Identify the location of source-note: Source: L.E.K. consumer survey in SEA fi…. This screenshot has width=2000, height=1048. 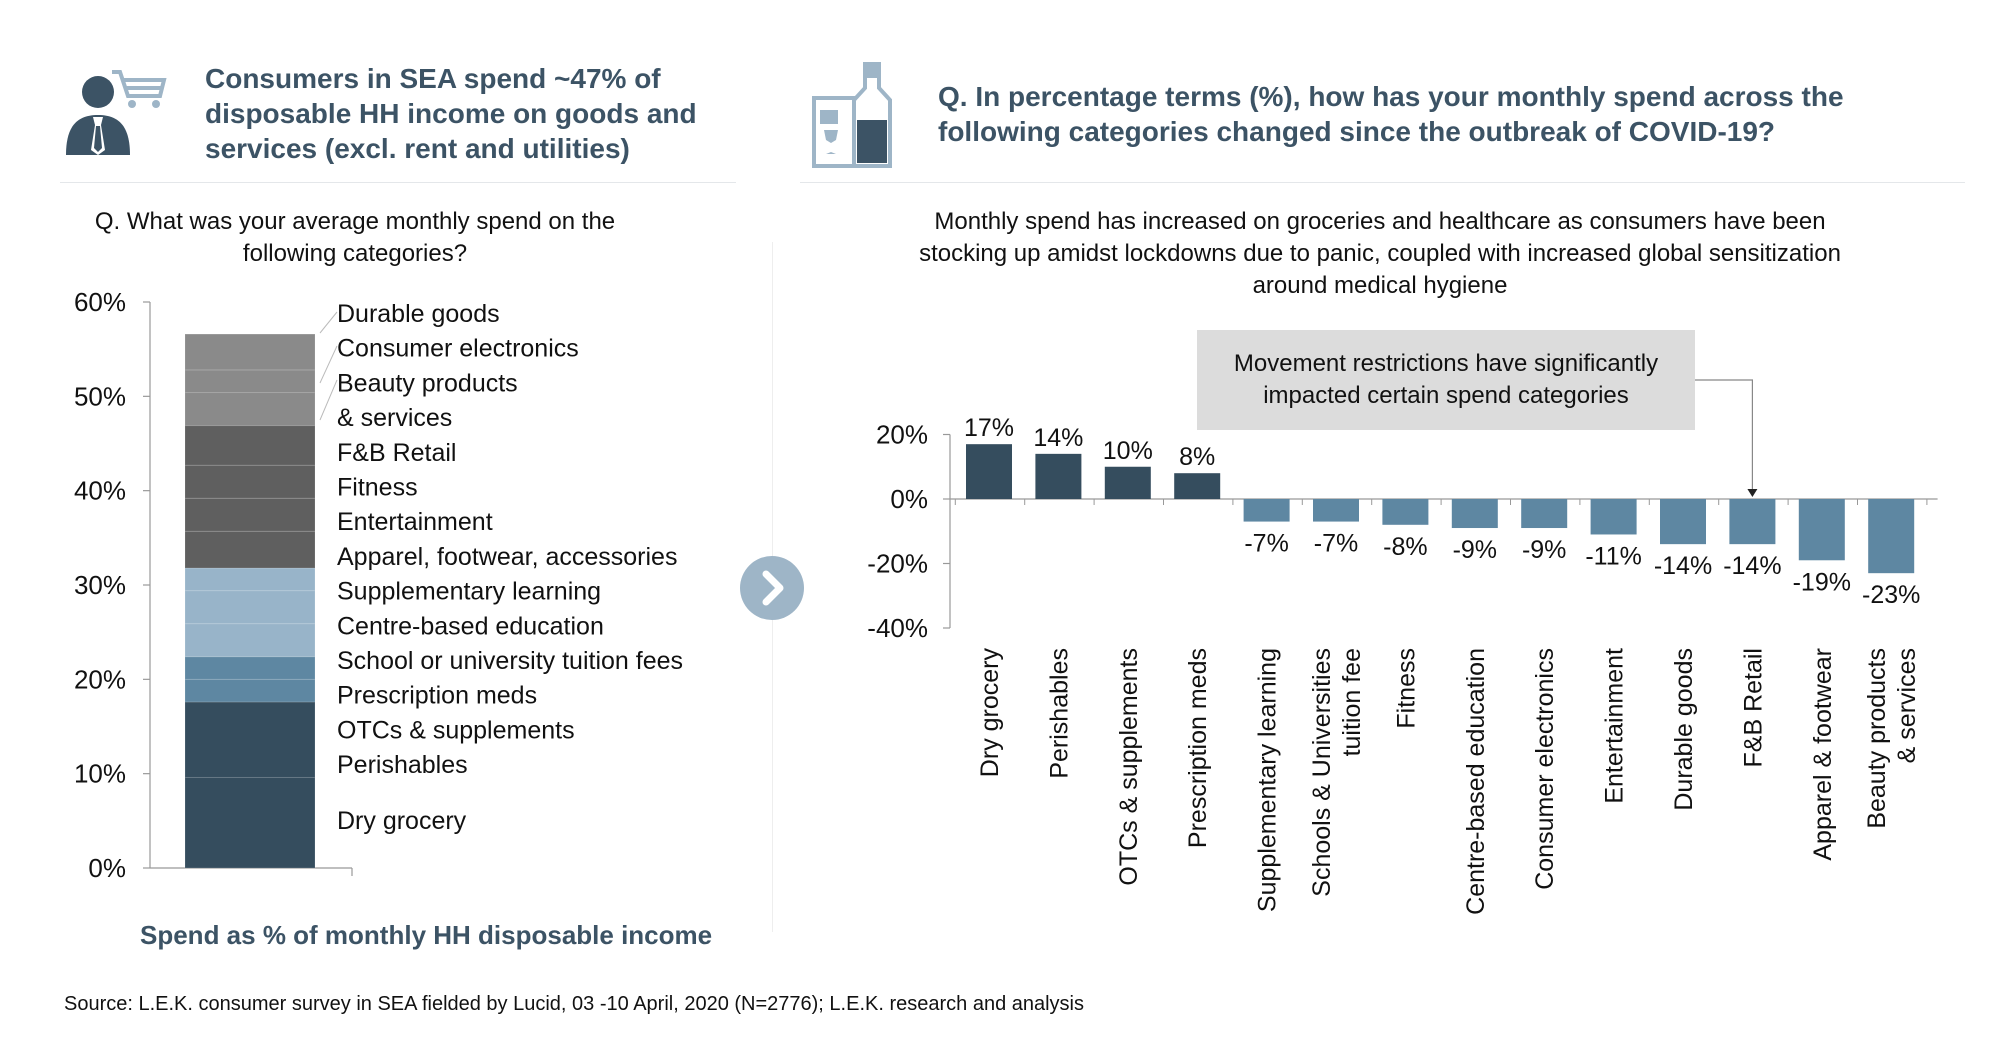
(574, 1004).